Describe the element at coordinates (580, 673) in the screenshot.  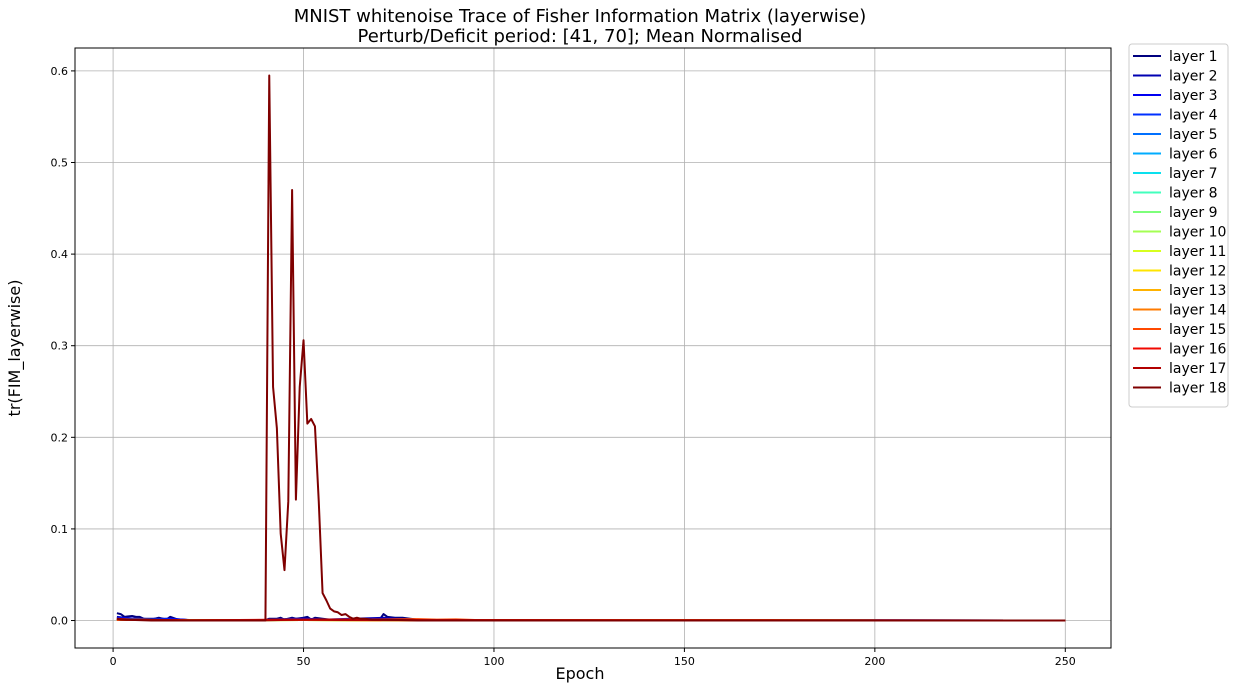
I see `x-axis-label: Epoch` at that location.